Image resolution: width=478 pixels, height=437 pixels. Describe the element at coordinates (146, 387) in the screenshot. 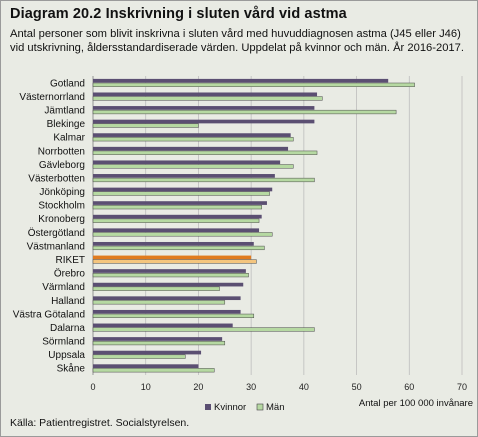

I see `x-tick-label: 10` at that location.